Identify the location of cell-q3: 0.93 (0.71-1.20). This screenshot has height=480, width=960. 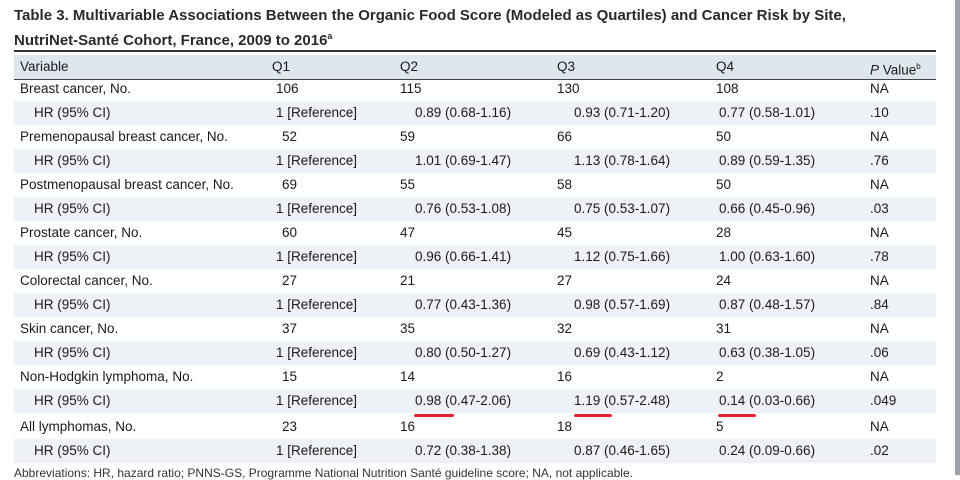
(622, 112).